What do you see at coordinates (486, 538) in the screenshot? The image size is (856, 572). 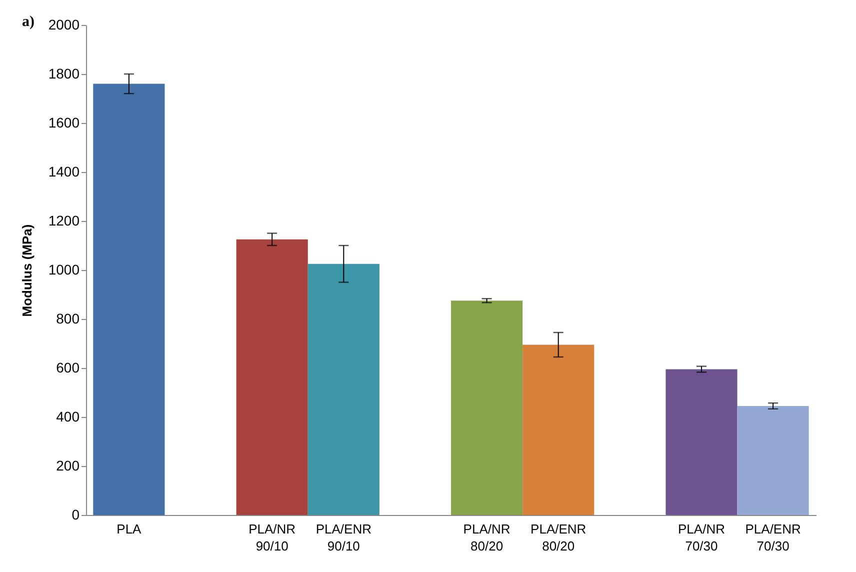 I see `x-tick-label: PLA/NR 80/20` at bounding box center [486, 538].